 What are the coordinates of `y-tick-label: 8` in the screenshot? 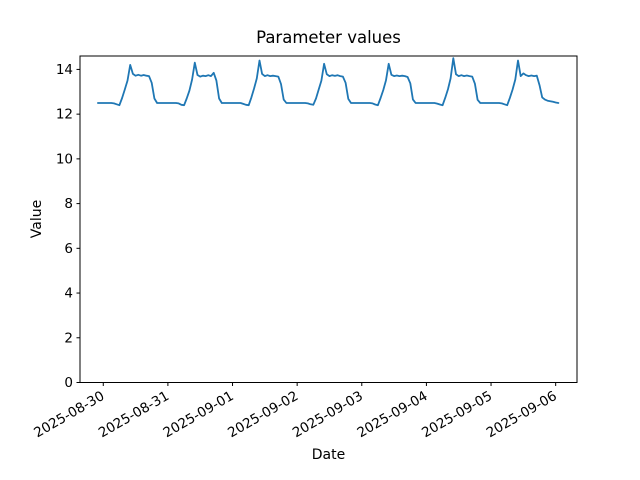 It's located at (68, 204).